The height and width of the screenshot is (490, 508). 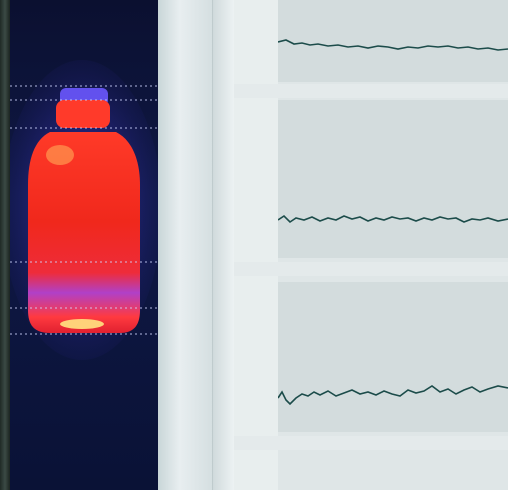 I want to click on side-panel, so click(x=185, y=245).